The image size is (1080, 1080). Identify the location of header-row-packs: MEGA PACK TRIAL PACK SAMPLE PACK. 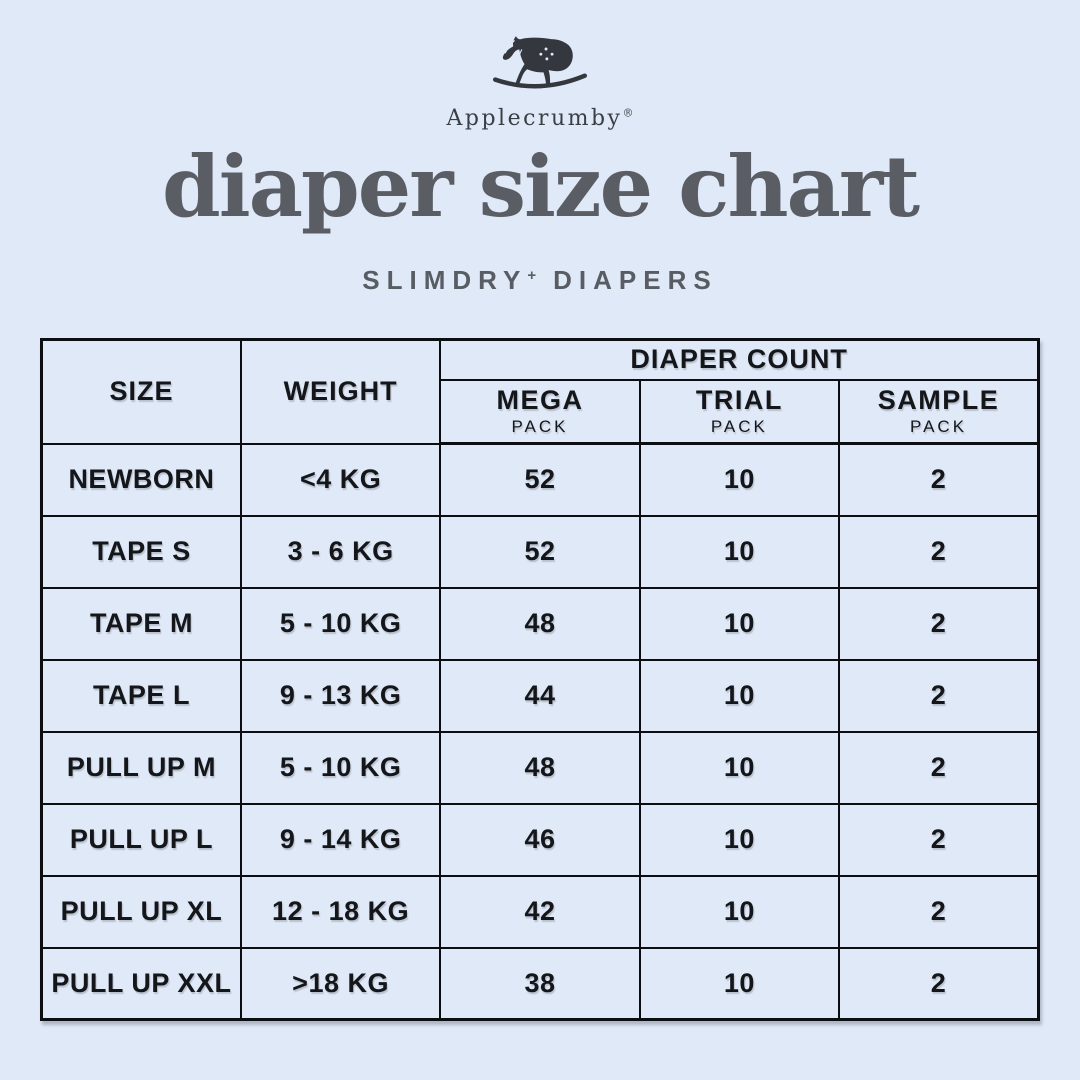
(541, 412).